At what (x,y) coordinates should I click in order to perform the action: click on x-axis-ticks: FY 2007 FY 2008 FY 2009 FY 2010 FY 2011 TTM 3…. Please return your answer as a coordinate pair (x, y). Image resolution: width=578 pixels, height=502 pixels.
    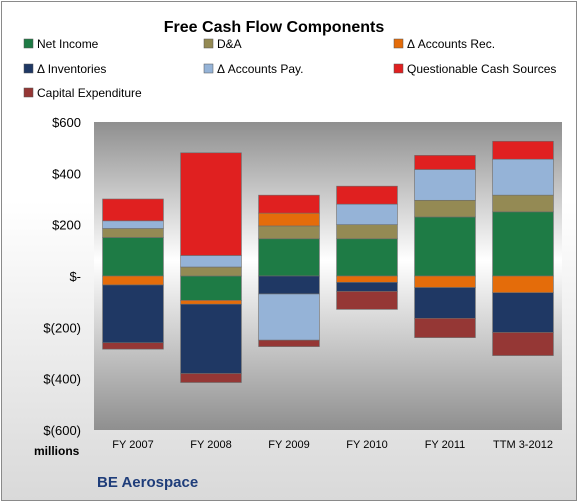
    Looking at the image, I should click on (332, 445).